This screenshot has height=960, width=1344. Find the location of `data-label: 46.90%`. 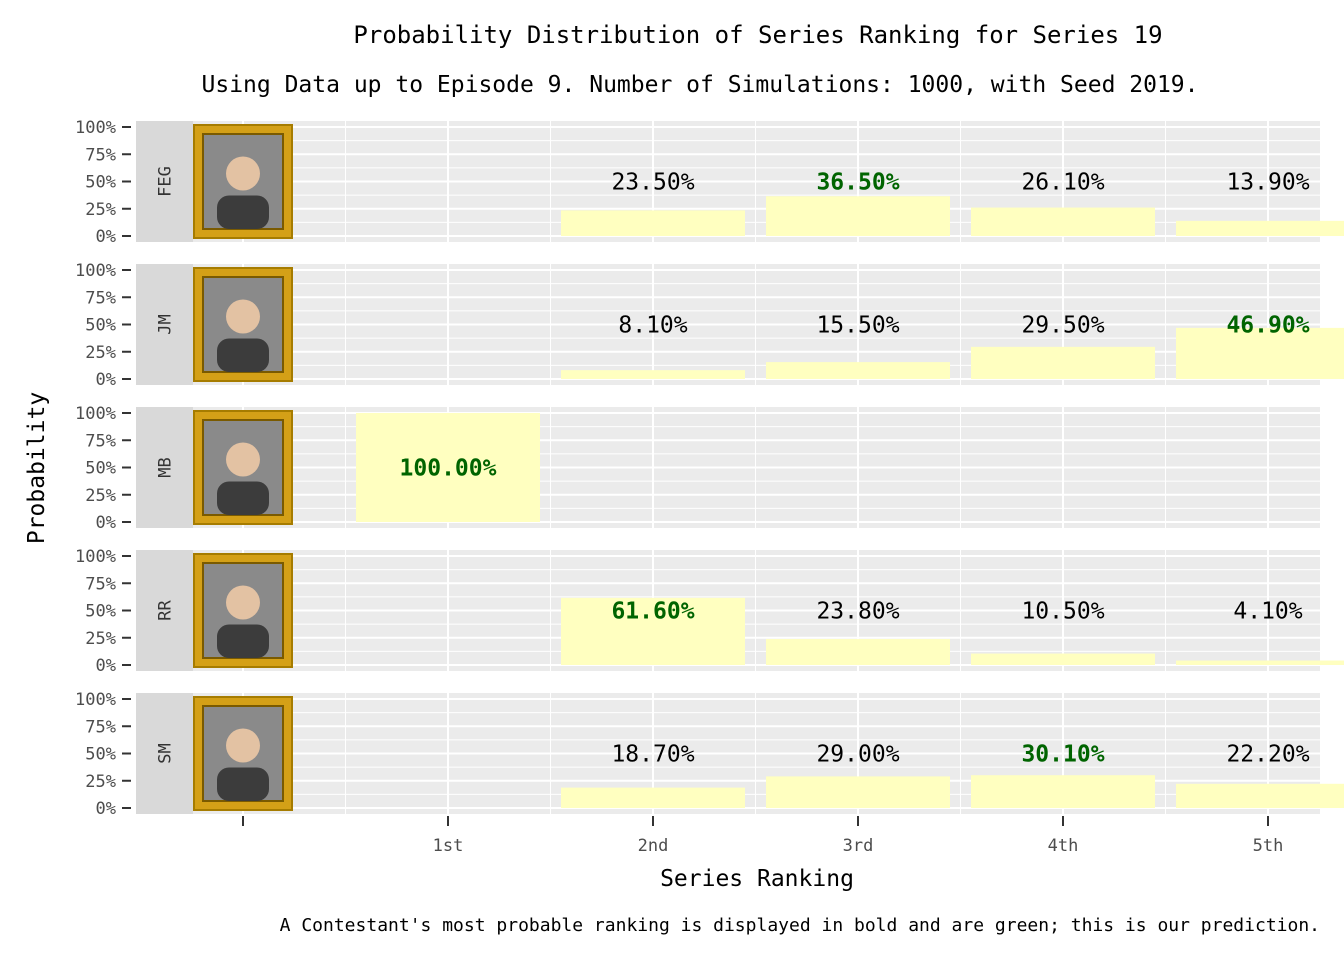

data-label: 46.90% is located at coordinates (1267, 326).